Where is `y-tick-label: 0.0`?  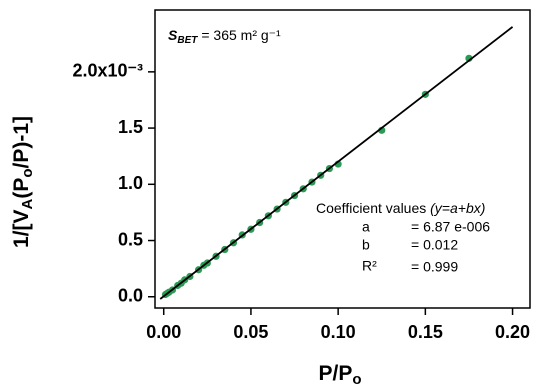
y-tick-label: 0.0 is located at coordinates (130, 296).